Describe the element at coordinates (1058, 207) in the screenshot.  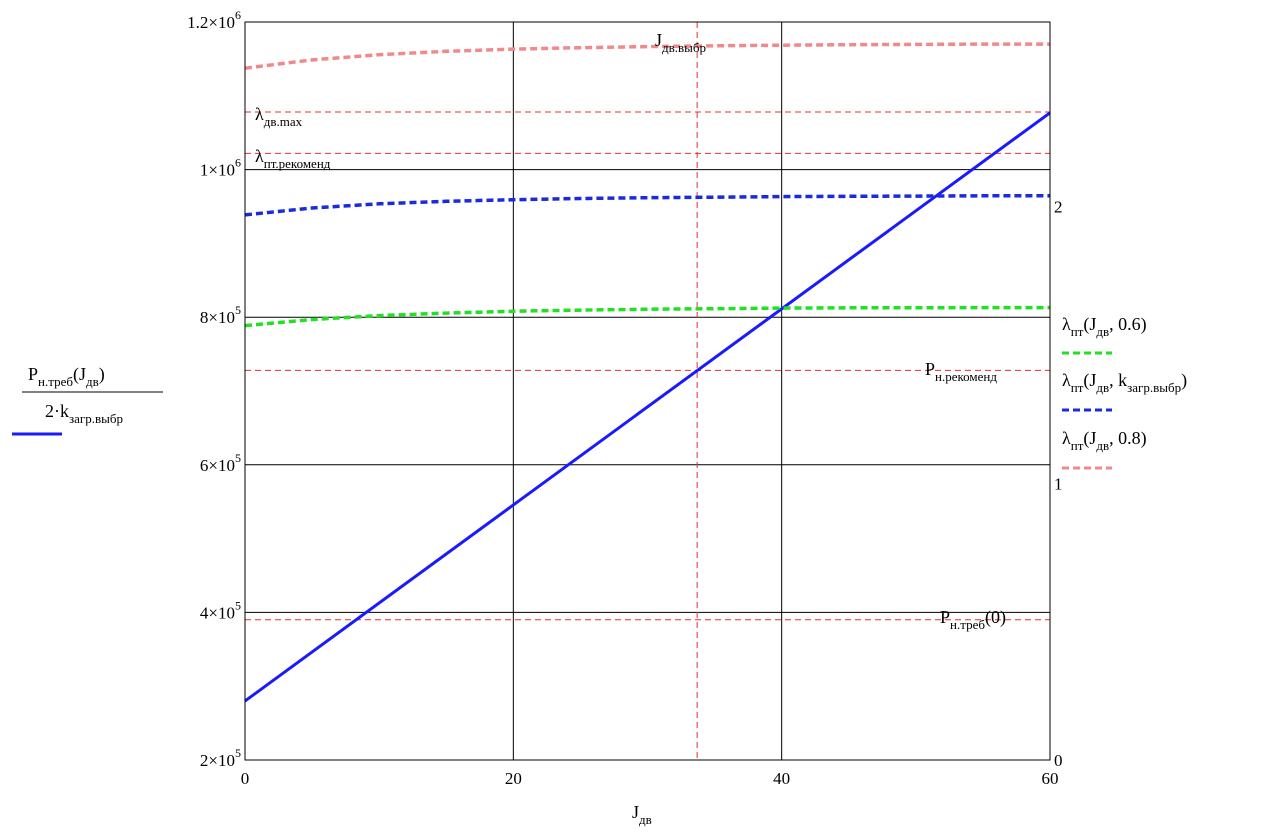
I see `y-right-tick-label: 2` at that location.